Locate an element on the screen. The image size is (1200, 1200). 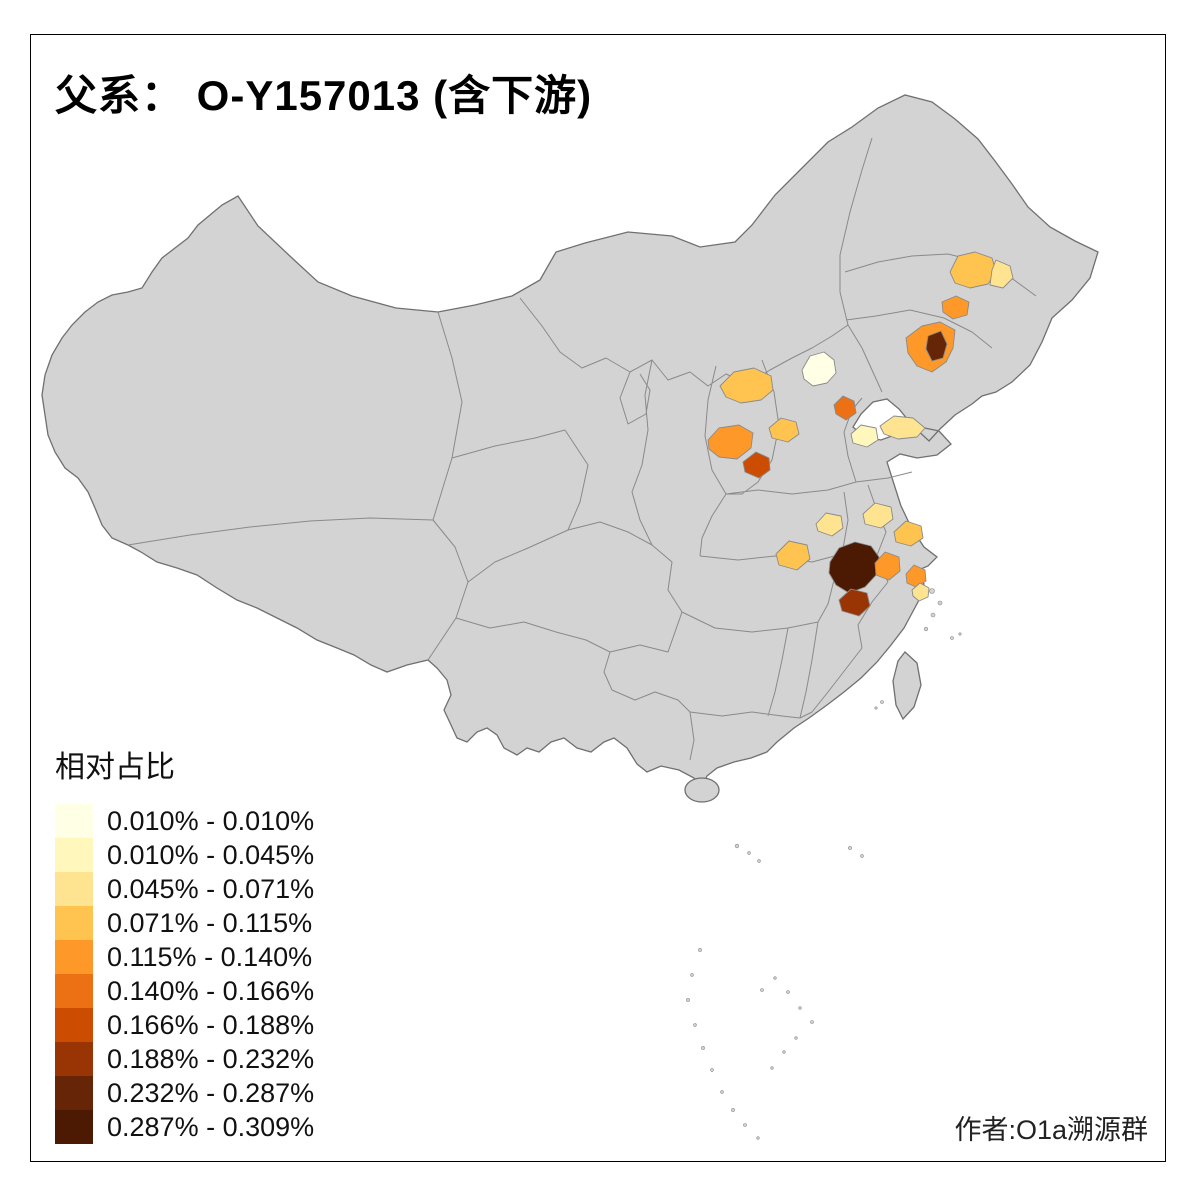
region-tianjin is located at coordinates (845, 408).